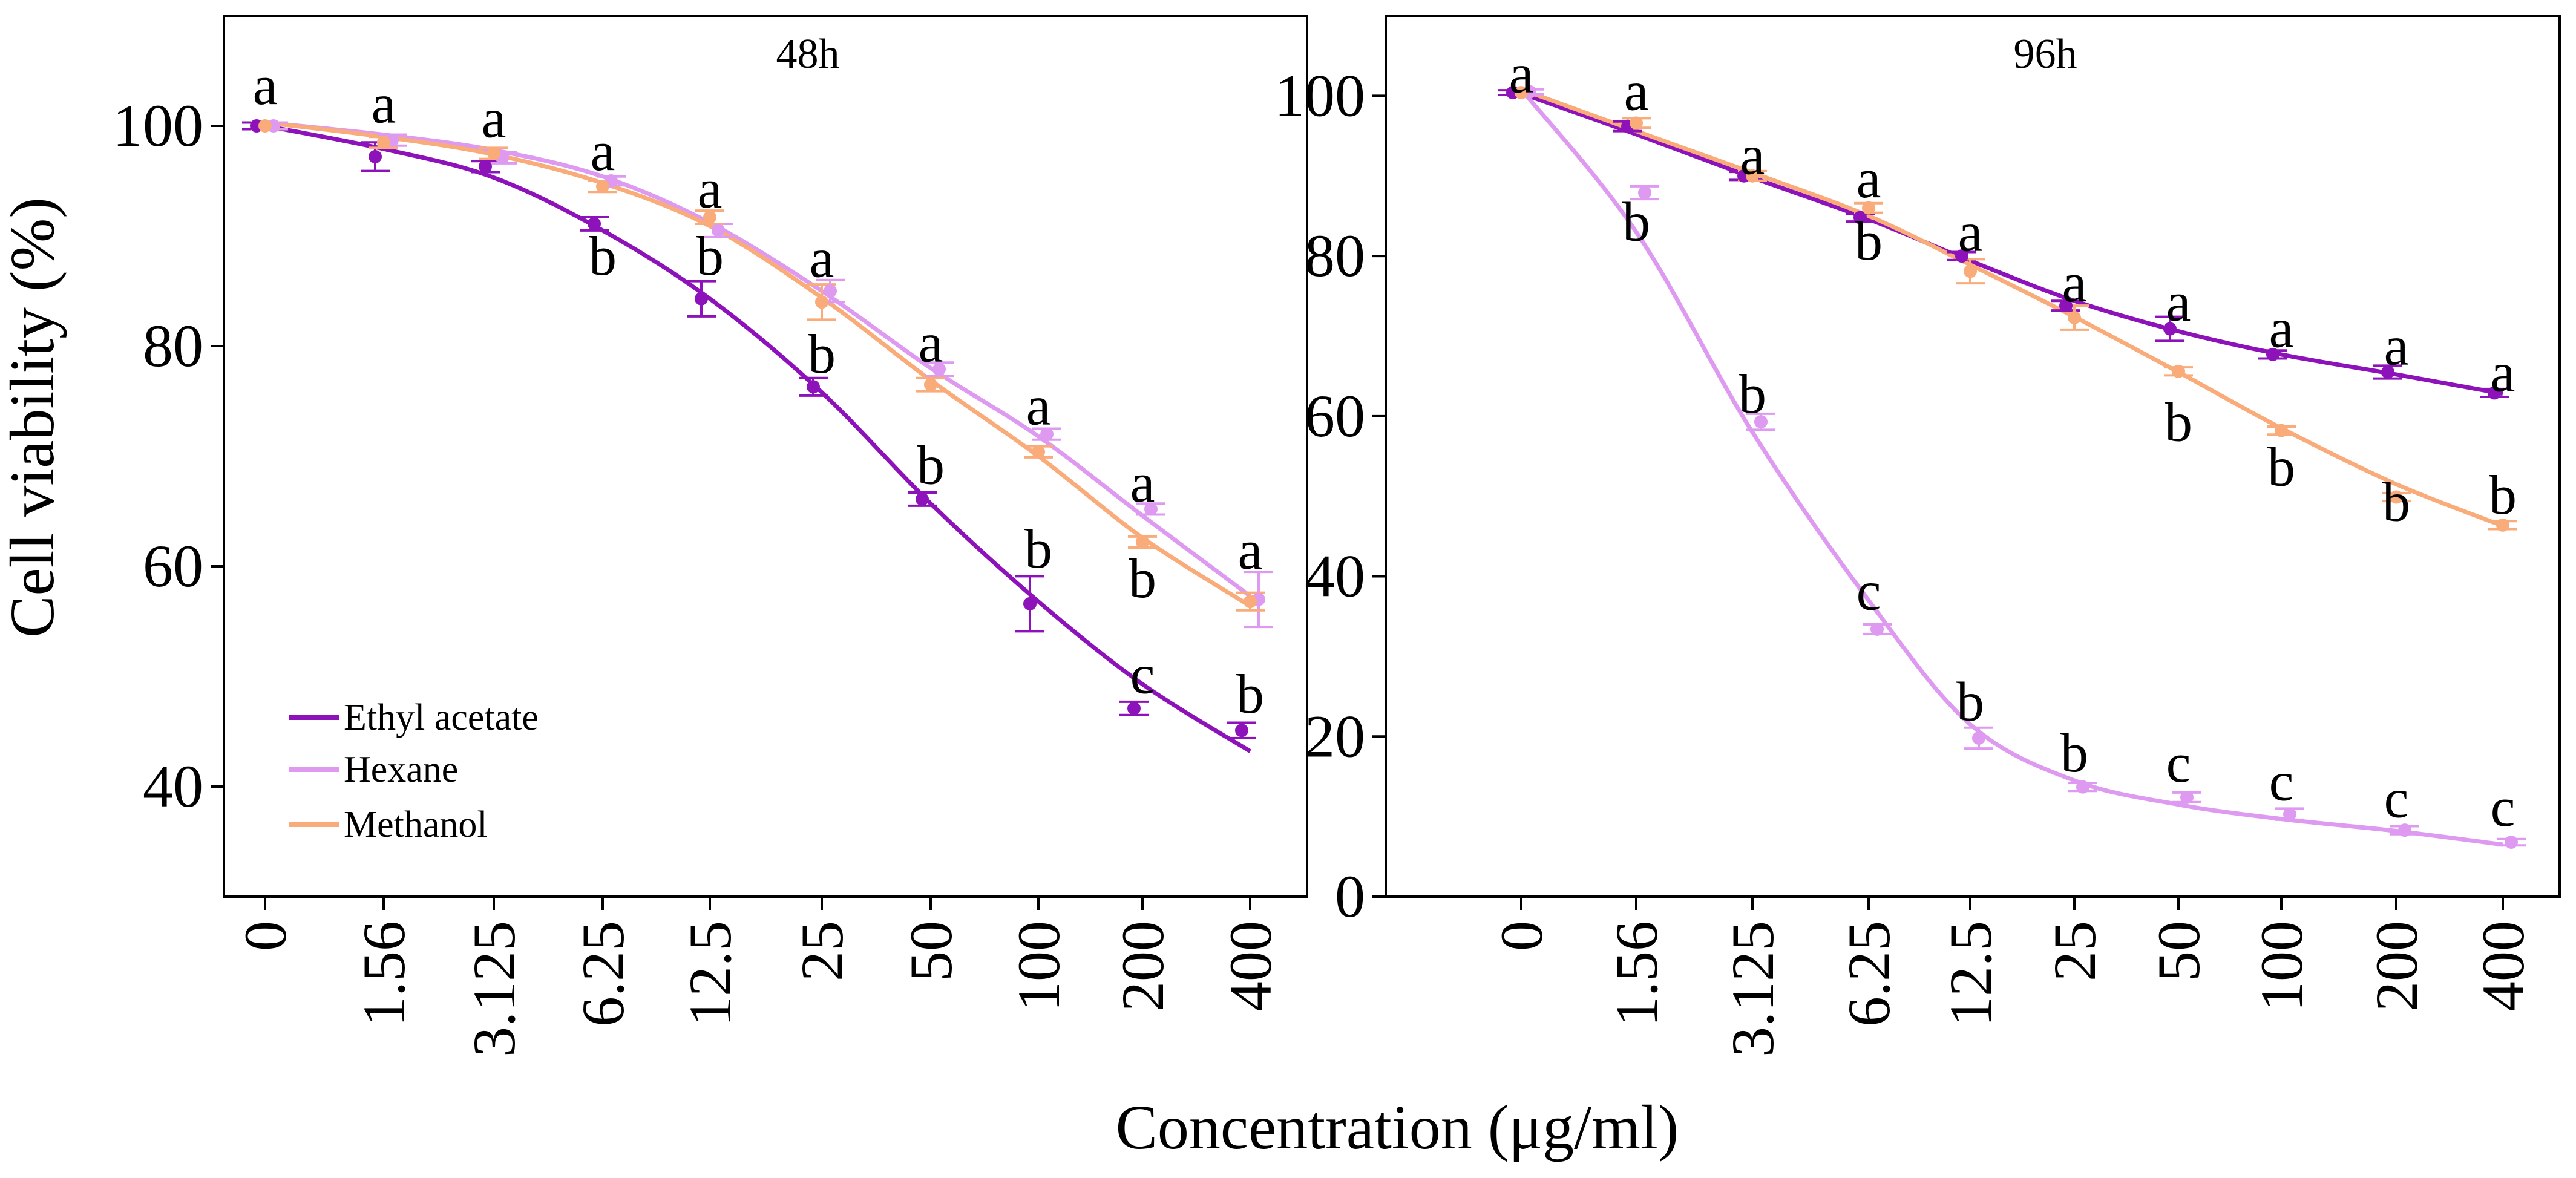  I want to click on x-tick-label-96h-0: 0, so click(1521, 936).